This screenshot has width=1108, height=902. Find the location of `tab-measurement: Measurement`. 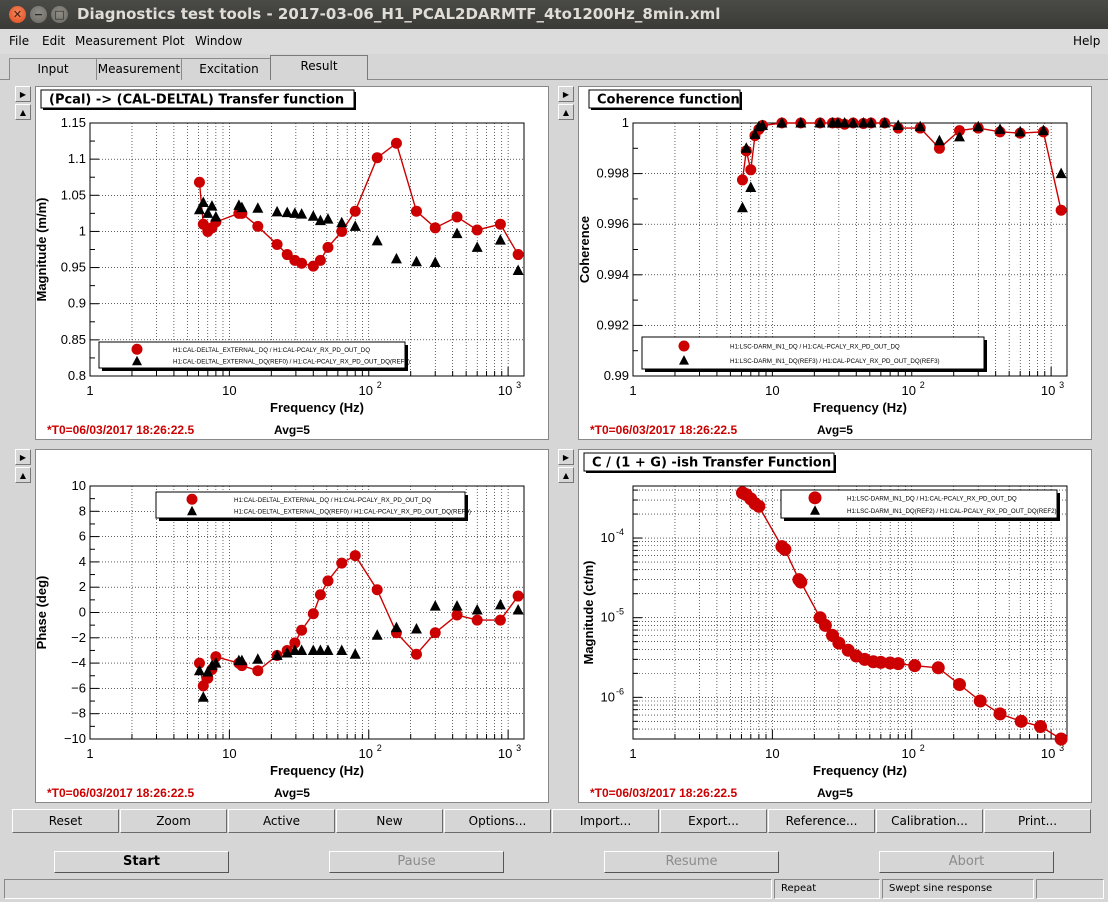

tab-measurement: Measurement is located at coordinates (139, 69).